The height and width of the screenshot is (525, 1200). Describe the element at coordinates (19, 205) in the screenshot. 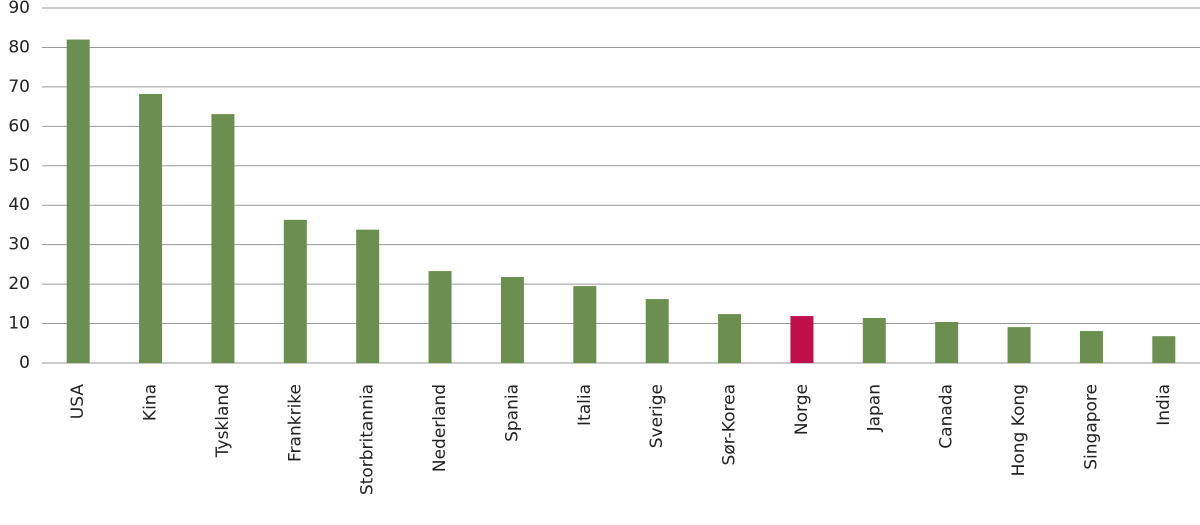

I see `y-tick-label: 40` at that location.